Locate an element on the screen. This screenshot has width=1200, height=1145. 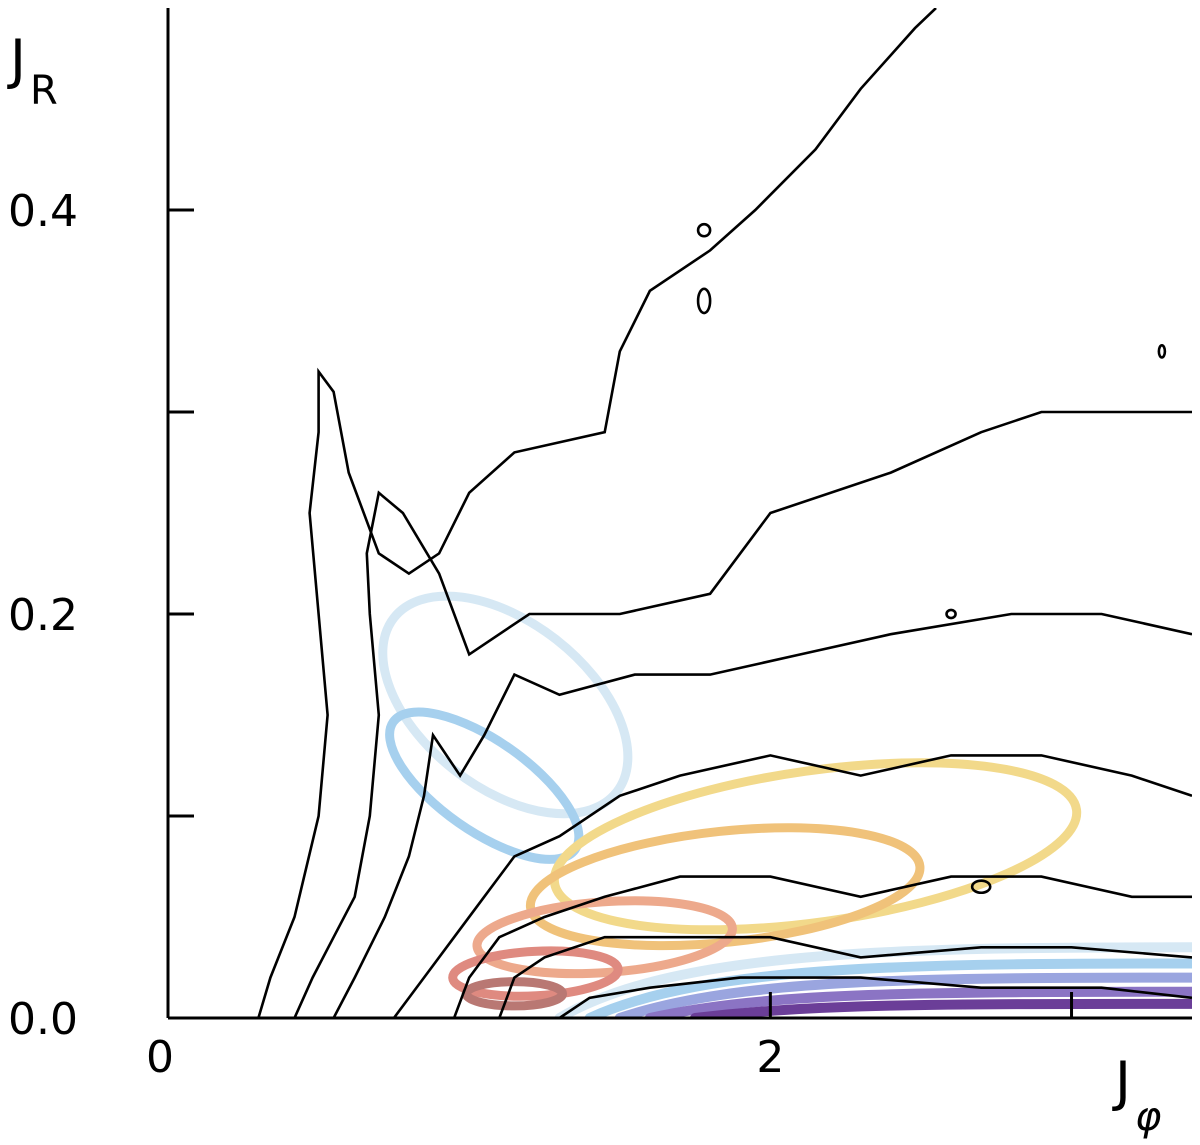
flat-blue is located at coordinates (888, 988).